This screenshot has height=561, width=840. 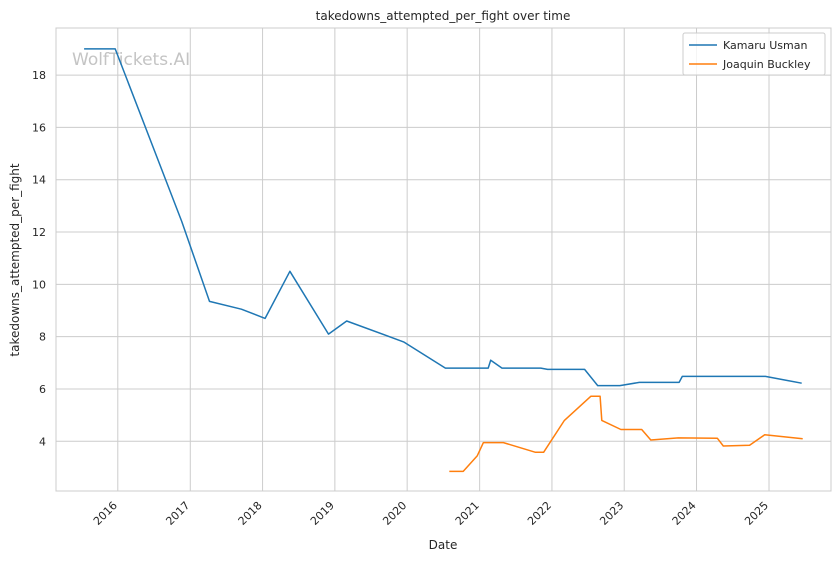 What do you see at coordinates (611, 513) in the screenshot?
I see `x-tick-label: 2023` at bounding box center [611, 513].